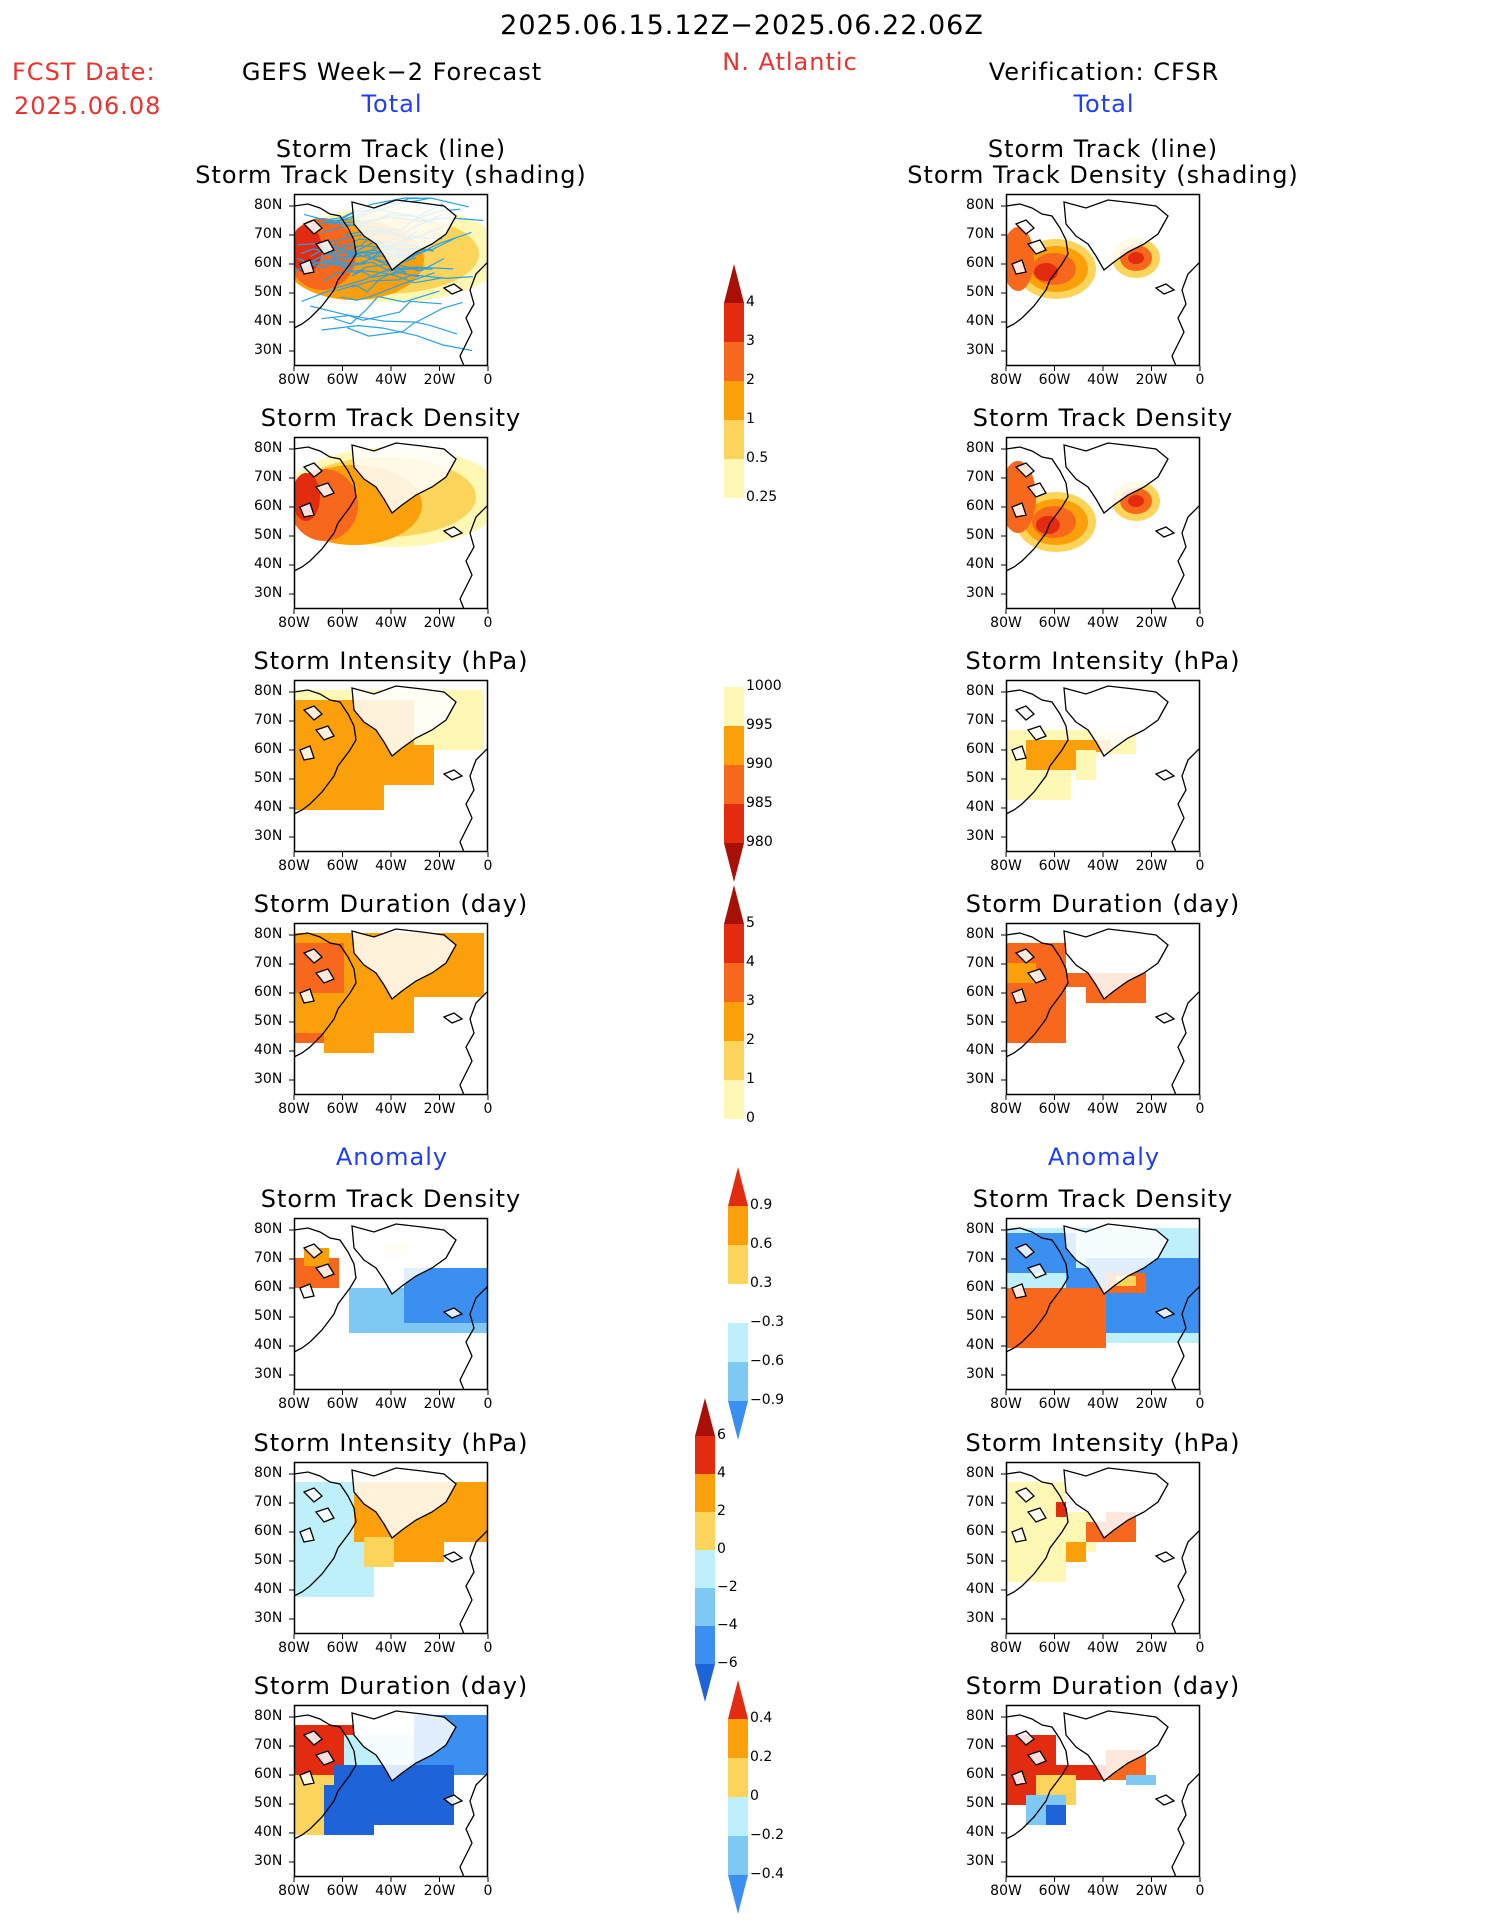  Describe the element at coordinates (750, 380) in the screenshot. I see `colorbar-label: 2` at that location.